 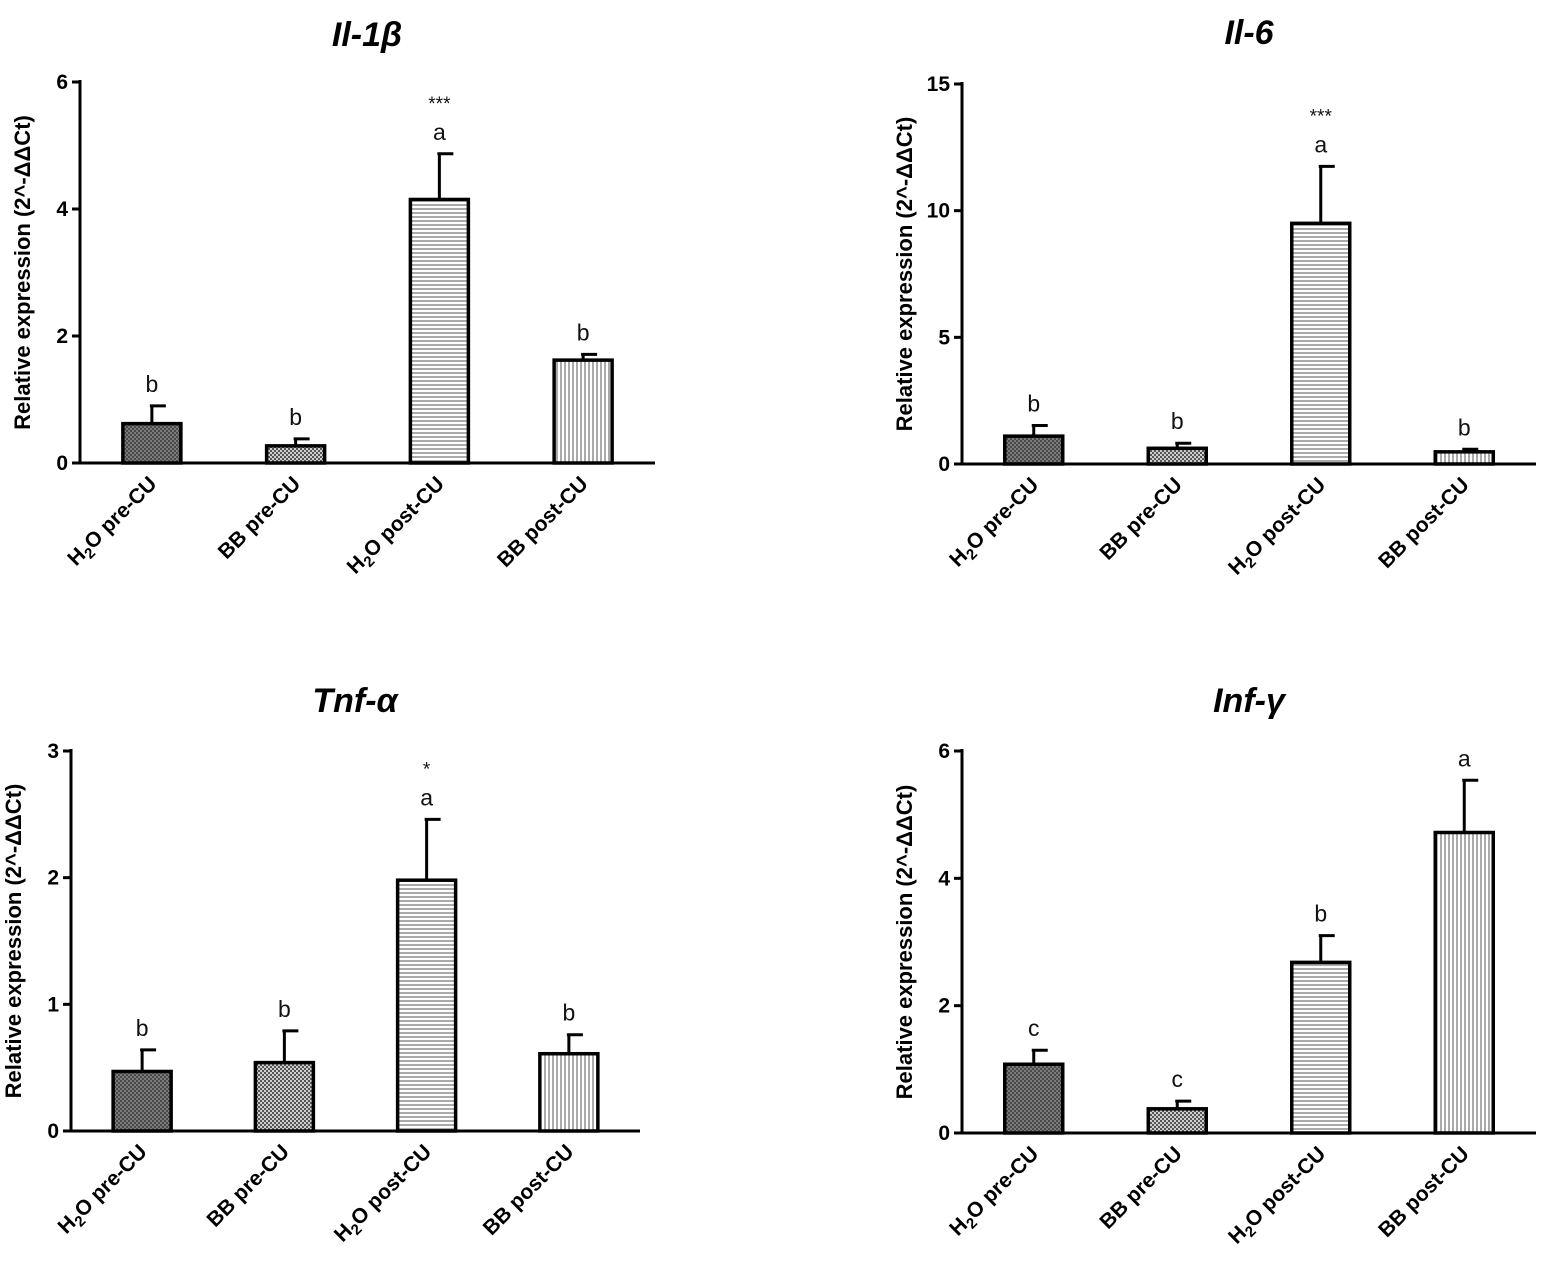 I want to click on panel-title: Tnf-α, so click(x=355, y=701).